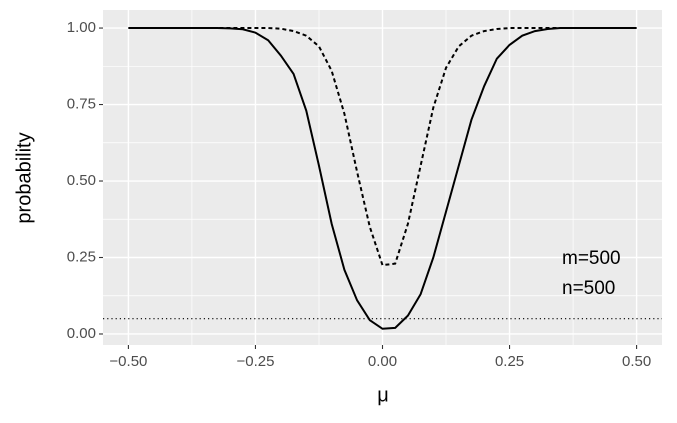  I want to click on y-tick-label: 0.00, so click(81, 333).